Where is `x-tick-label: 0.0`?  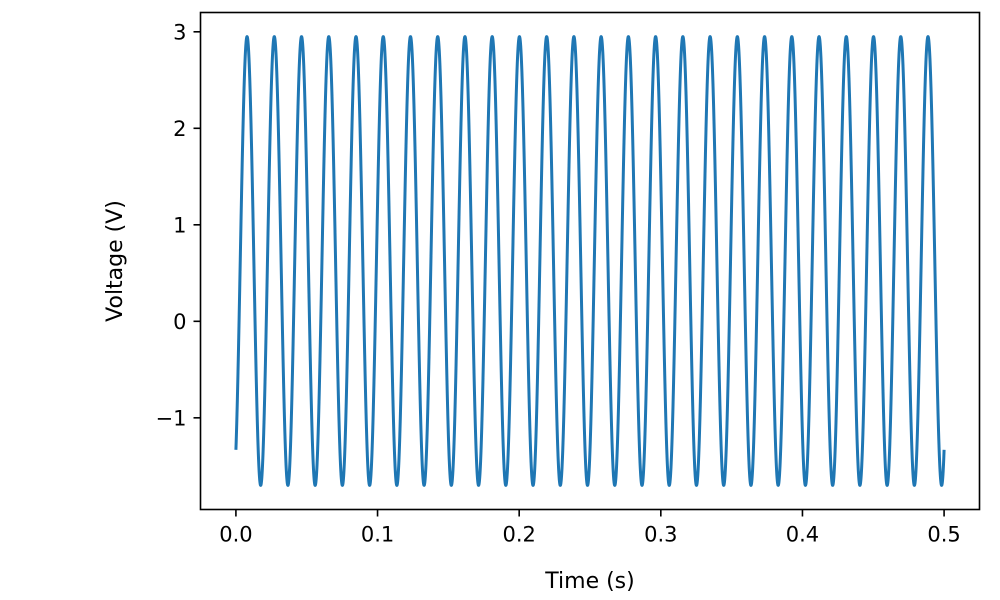
x-tick-label: 0.0 is located at coordinates (235, 535).